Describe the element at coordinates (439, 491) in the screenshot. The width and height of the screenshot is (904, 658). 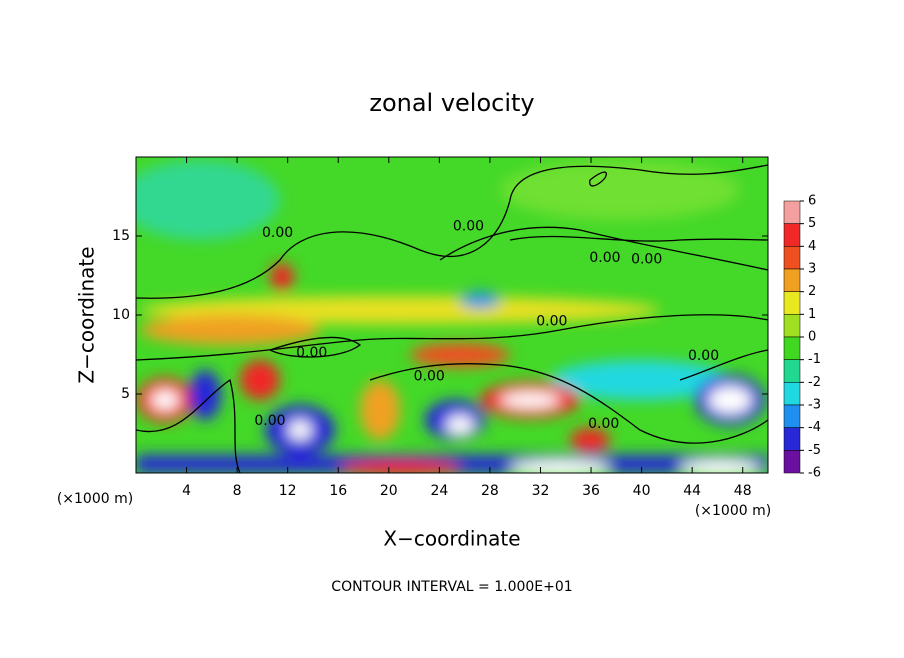
I see `x-tick-label: 24` at that location.